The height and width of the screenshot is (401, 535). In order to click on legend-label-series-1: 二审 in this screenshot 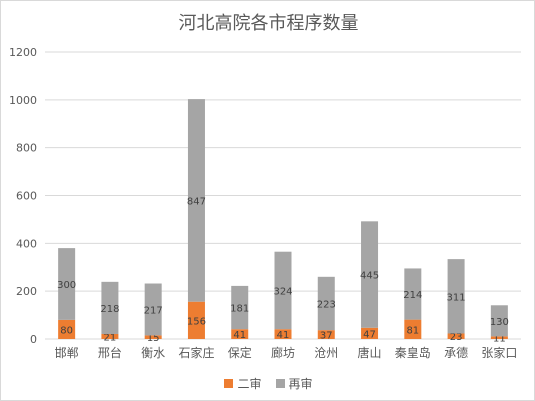, I will do `click(249, 384)`.